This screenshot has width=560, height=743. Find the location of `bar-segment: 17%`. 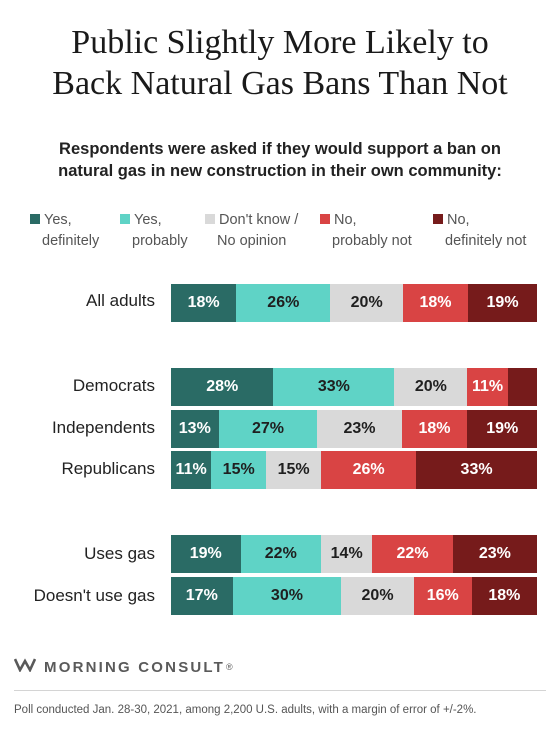

bar-segment: 17% is located at coordinates (202, 596).